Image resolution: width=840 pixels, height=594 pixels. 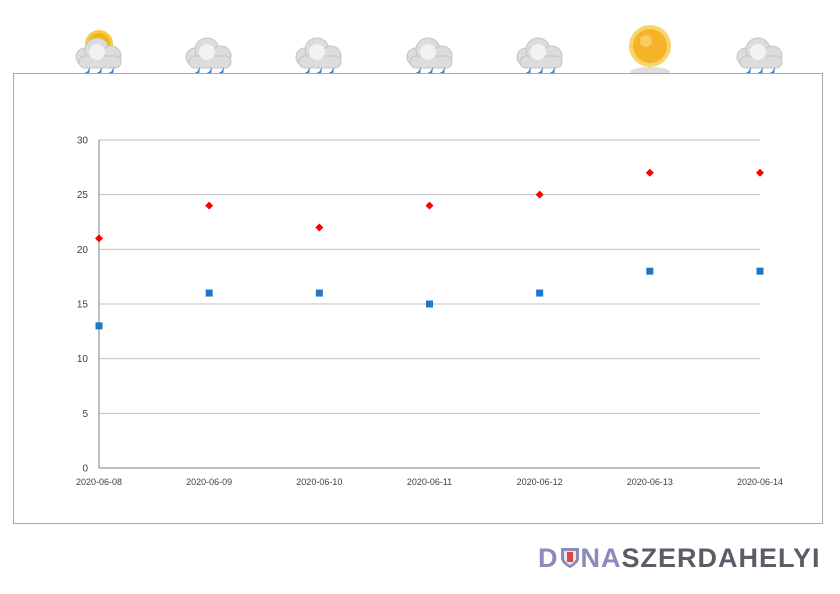 I want to click on logo-text-d: D, so click(x=548, y=558).